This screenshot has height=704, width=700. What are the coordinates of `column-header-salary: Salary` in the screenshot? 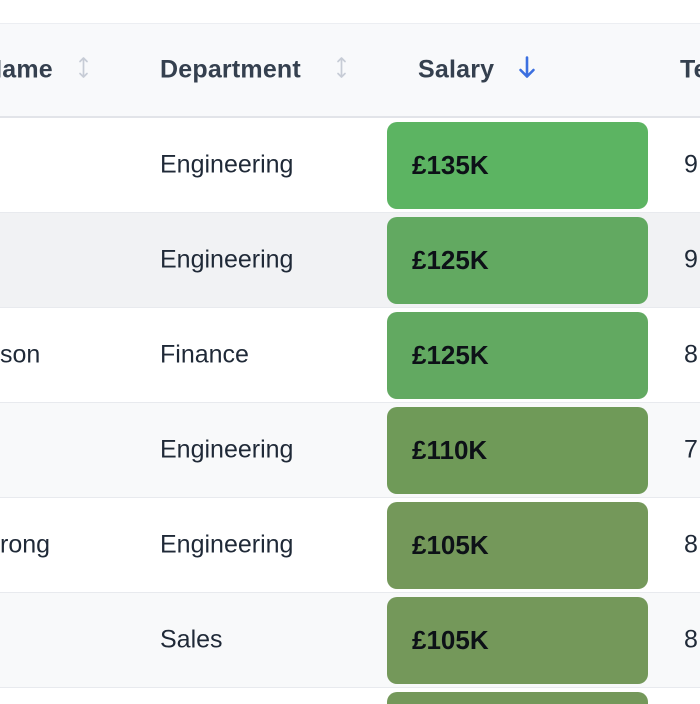 It's located at (456, 69).